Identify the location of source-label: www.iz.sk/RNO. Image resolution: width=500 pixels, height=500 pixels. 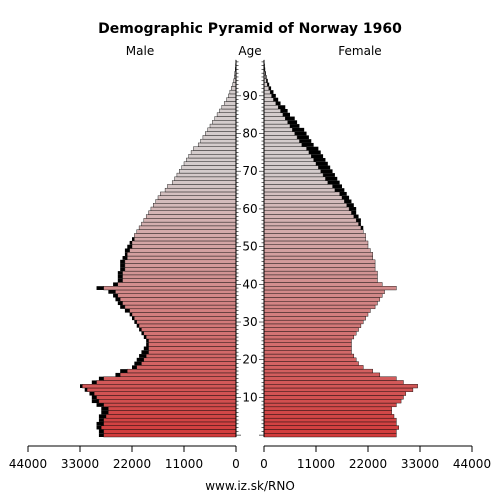
(250, 486).